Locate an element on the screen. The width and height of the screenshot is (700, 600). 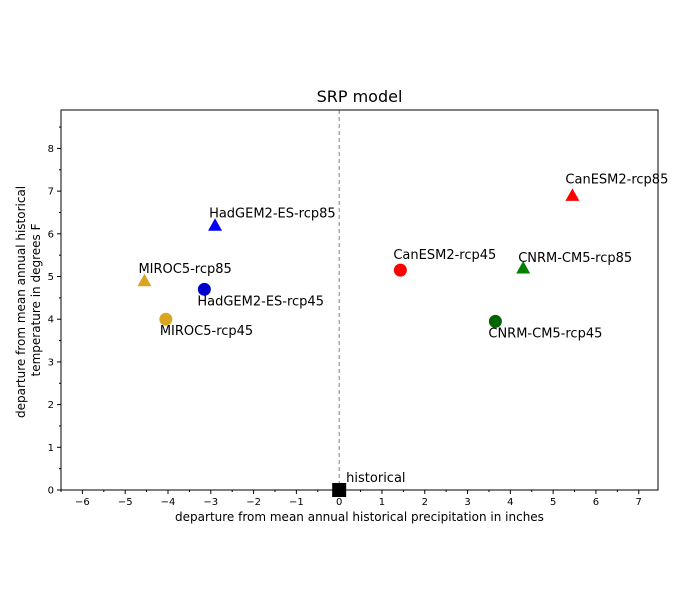
point-canesm2-rcp45 is located at coordinates (400, 270).